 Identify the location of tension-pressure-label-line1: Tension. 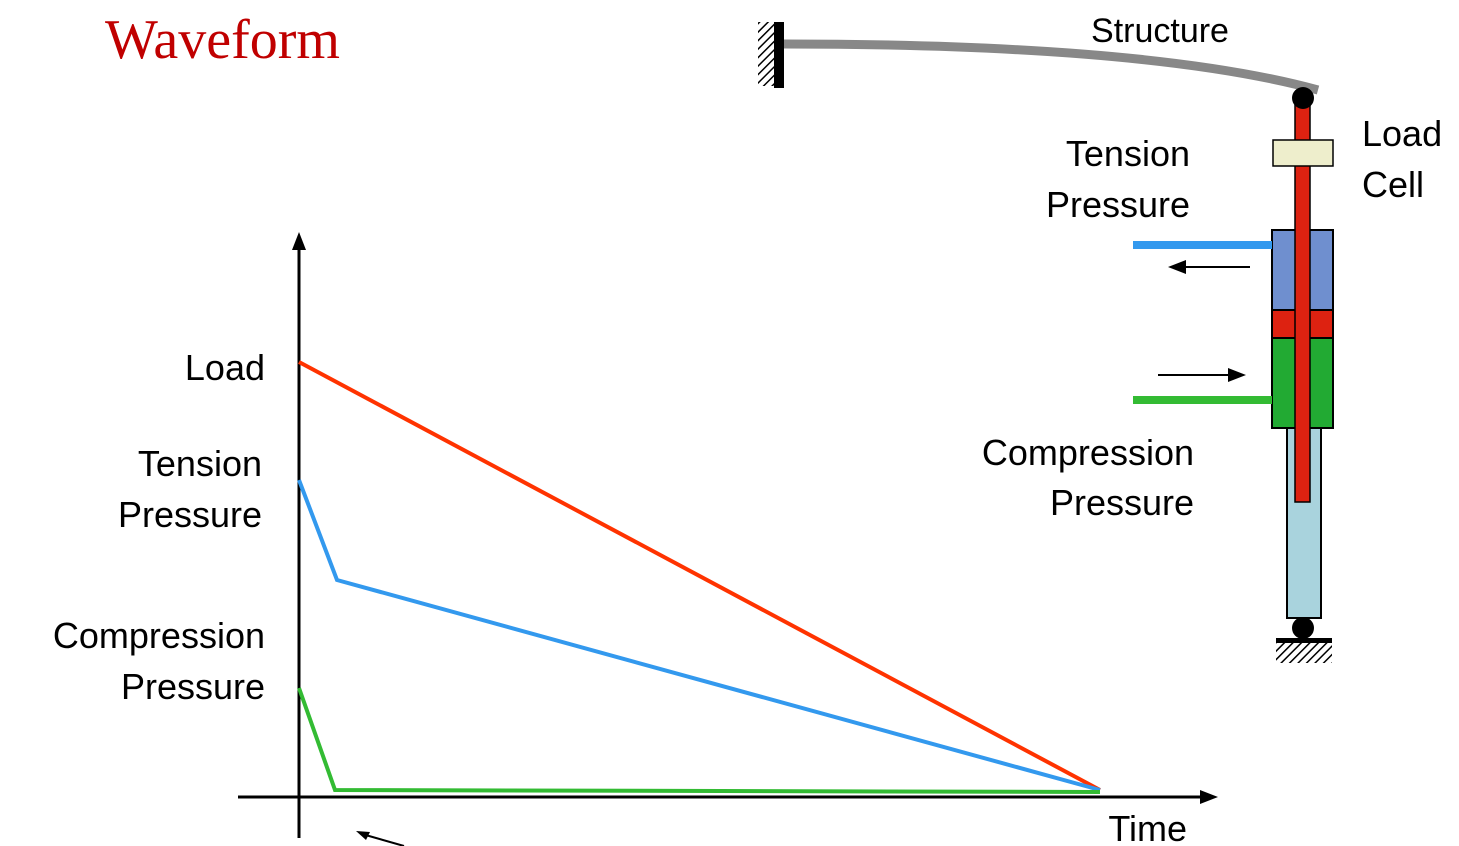
(1128, 153).